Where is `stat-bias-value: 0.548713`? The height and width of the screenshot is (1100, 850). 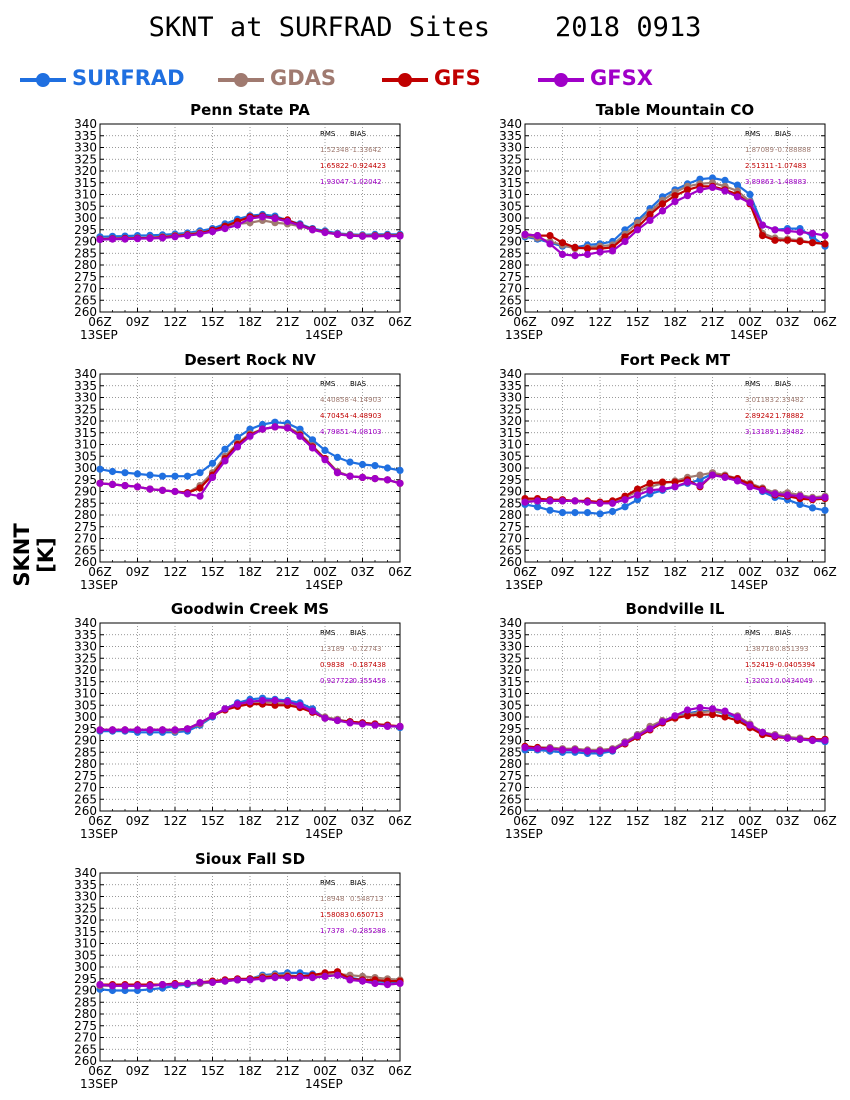
stat-bias-value: 0.548713 is located at coordinates (366, 899).